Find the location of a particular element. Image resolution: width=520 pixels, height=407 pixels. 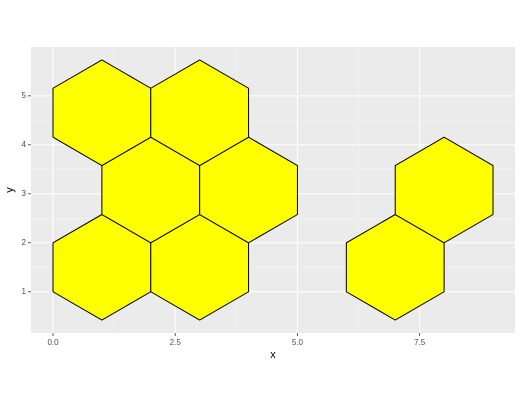

x-tick-label: 0.0 is located at coordinates (53, 342).